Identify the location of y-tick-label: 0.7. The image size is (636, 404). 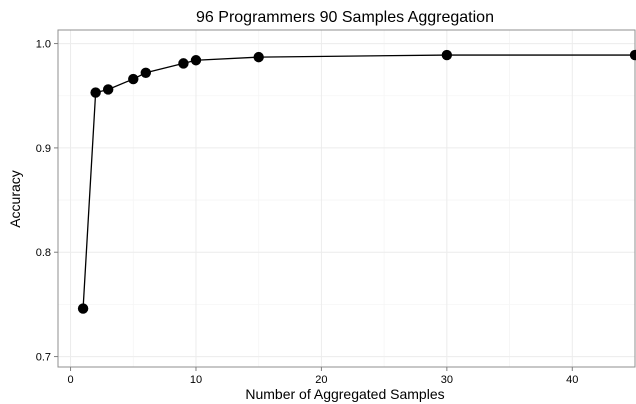
(43, 358).